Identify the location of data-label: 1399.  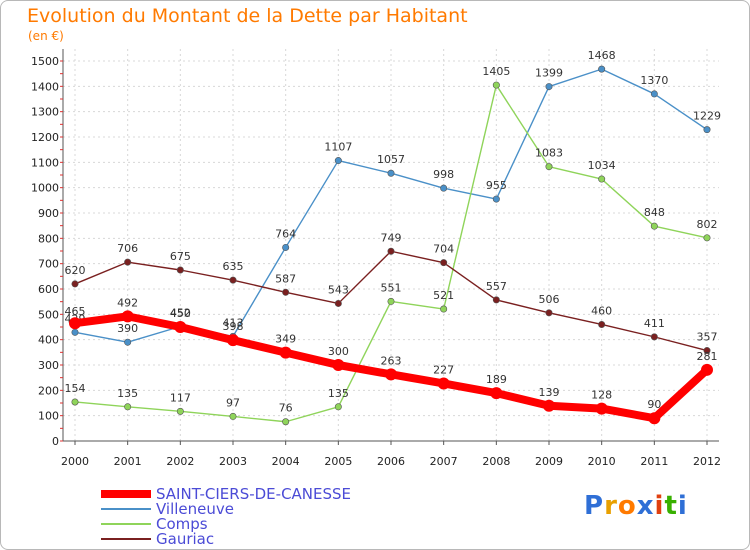
(549, 73).